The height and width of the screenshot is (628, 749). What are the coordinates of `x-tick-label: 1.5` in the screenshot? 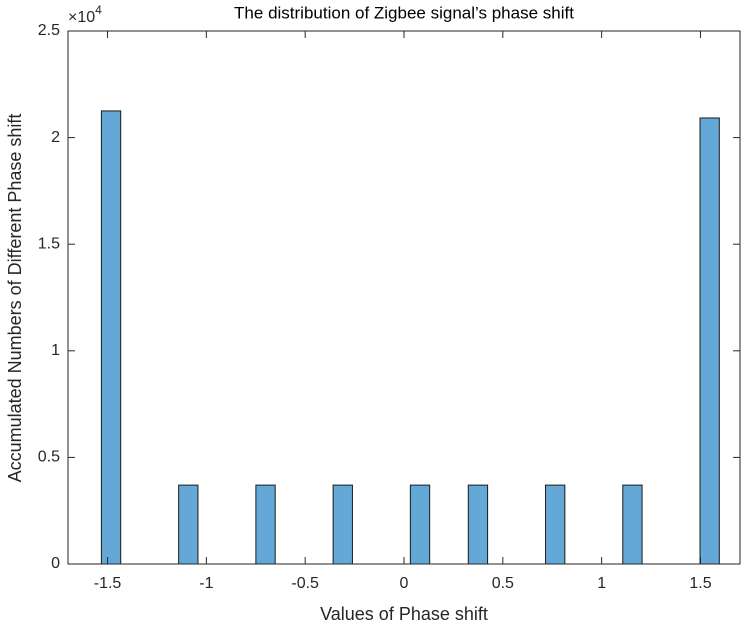 It's located at (700, 583).